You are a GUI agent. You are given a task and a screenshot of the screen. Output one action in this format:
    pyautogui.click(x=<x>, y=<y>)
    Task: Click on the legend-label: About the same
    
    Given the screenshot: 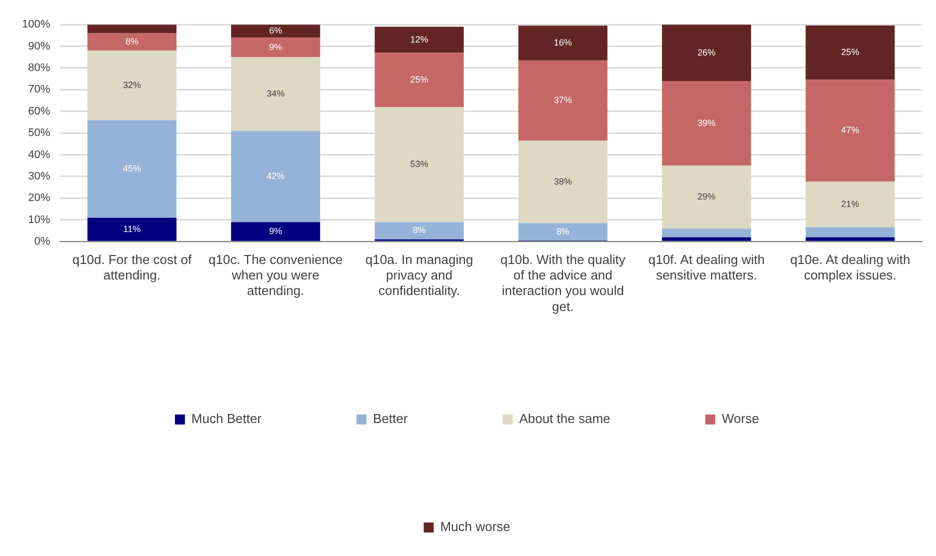 What is the action you would take?
    pyautogui.click(x=564, y=418)
    